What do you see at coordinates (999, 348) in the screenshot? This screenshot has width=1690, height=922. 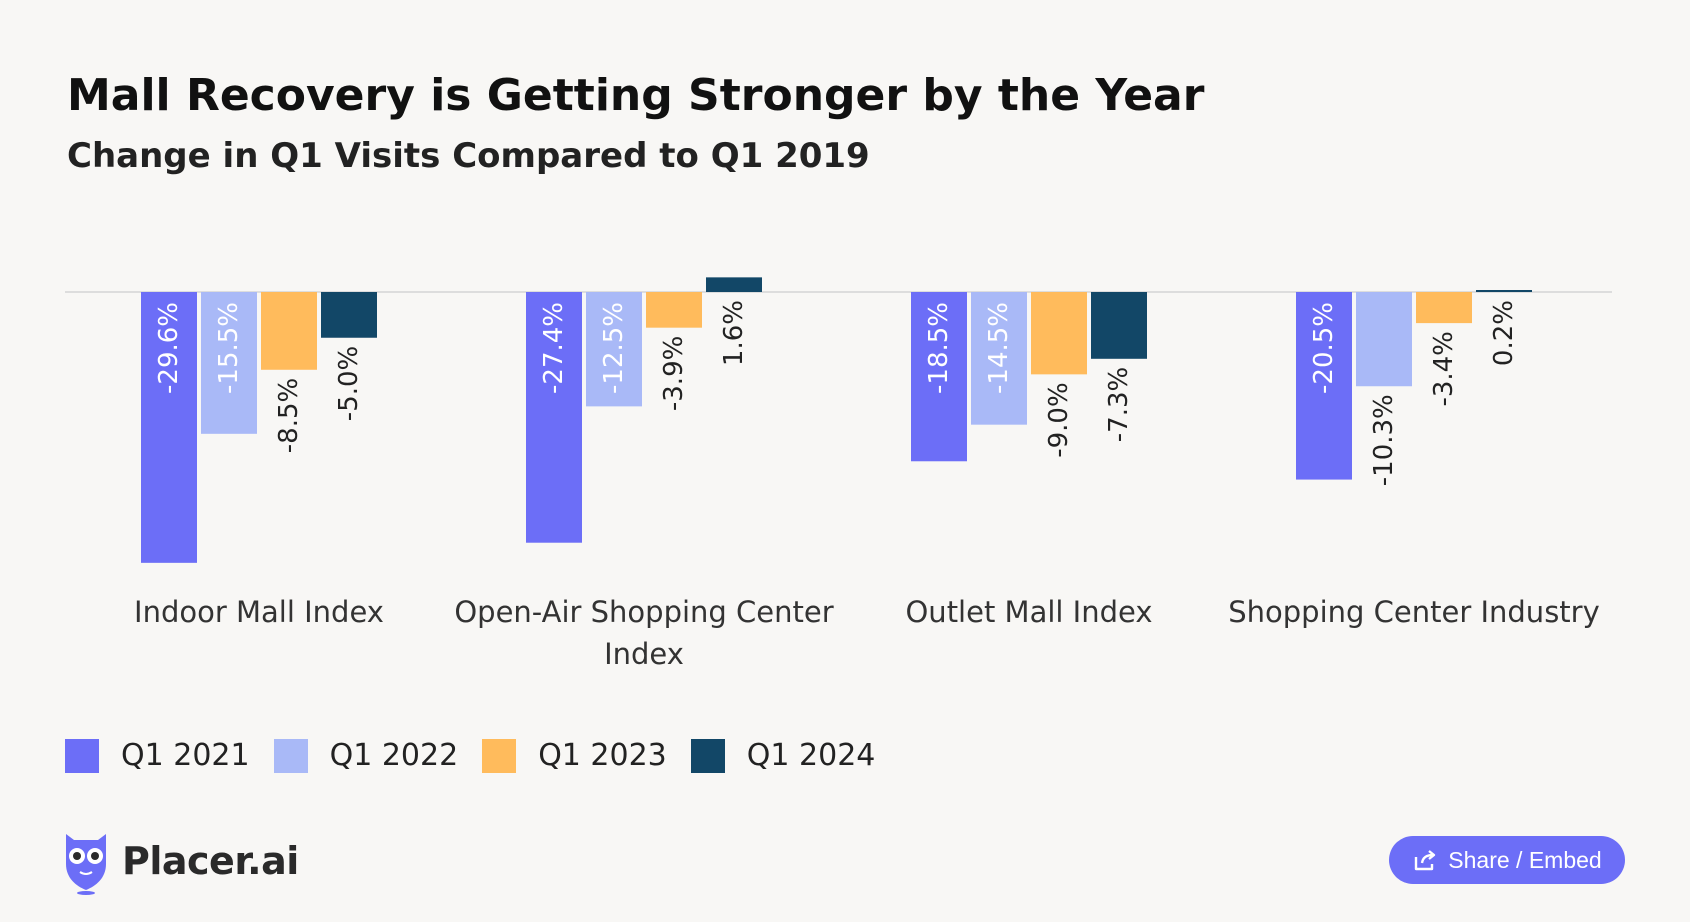 I see `data-label: -14.5%` at bounding box center [999, 348].